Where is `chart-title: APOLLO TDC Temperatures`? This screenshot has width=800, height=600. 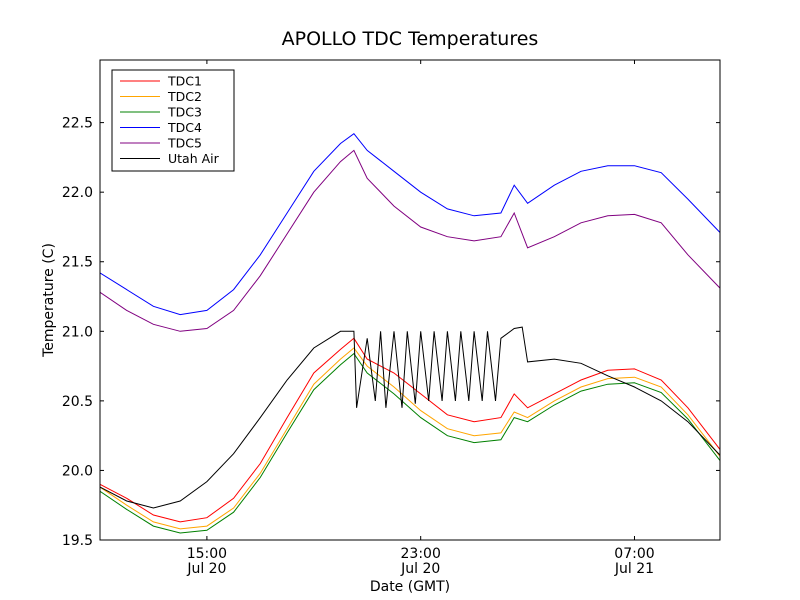 chart-title: APOLLO TDC Temperatures is located at coordinates (410, 39).